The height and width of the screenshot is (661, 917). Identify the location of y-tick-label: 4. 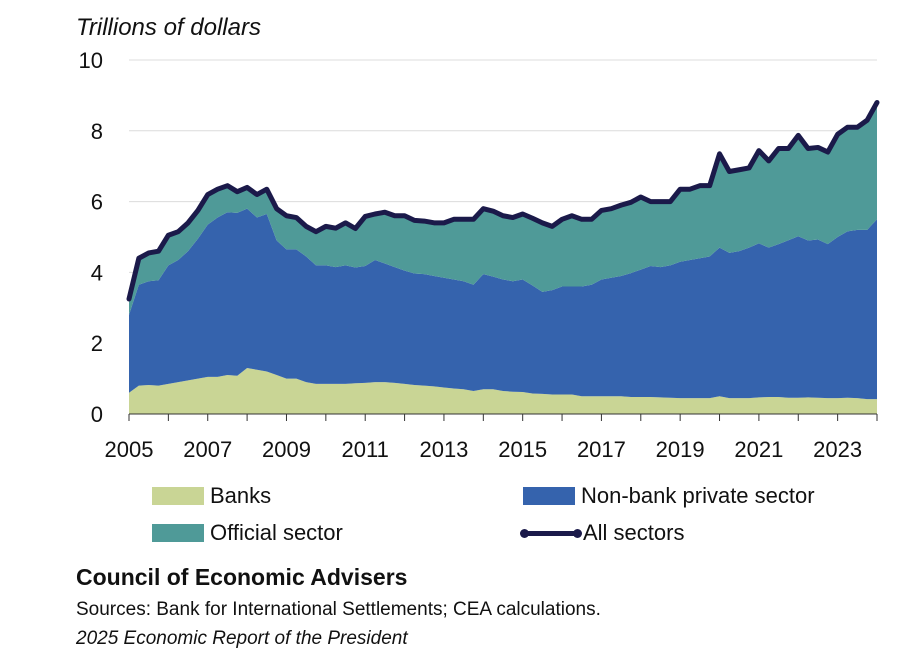
(97, 272).